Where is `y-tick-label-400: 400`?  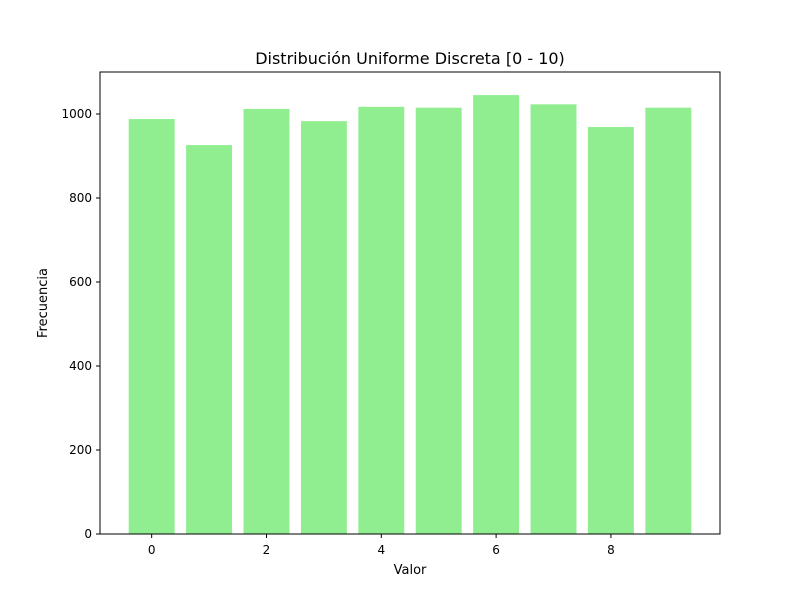
y-tick-label-400: 400 is located at coordinates (80, 366).